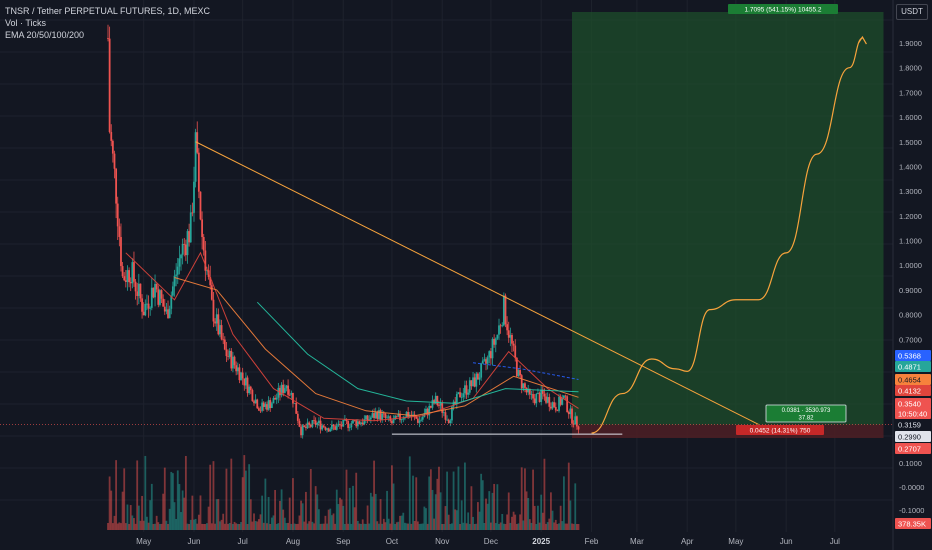  Describe the element at coordinates (912, 12) in the screenshot. I see `currency-unit-button: USDT` at that location.